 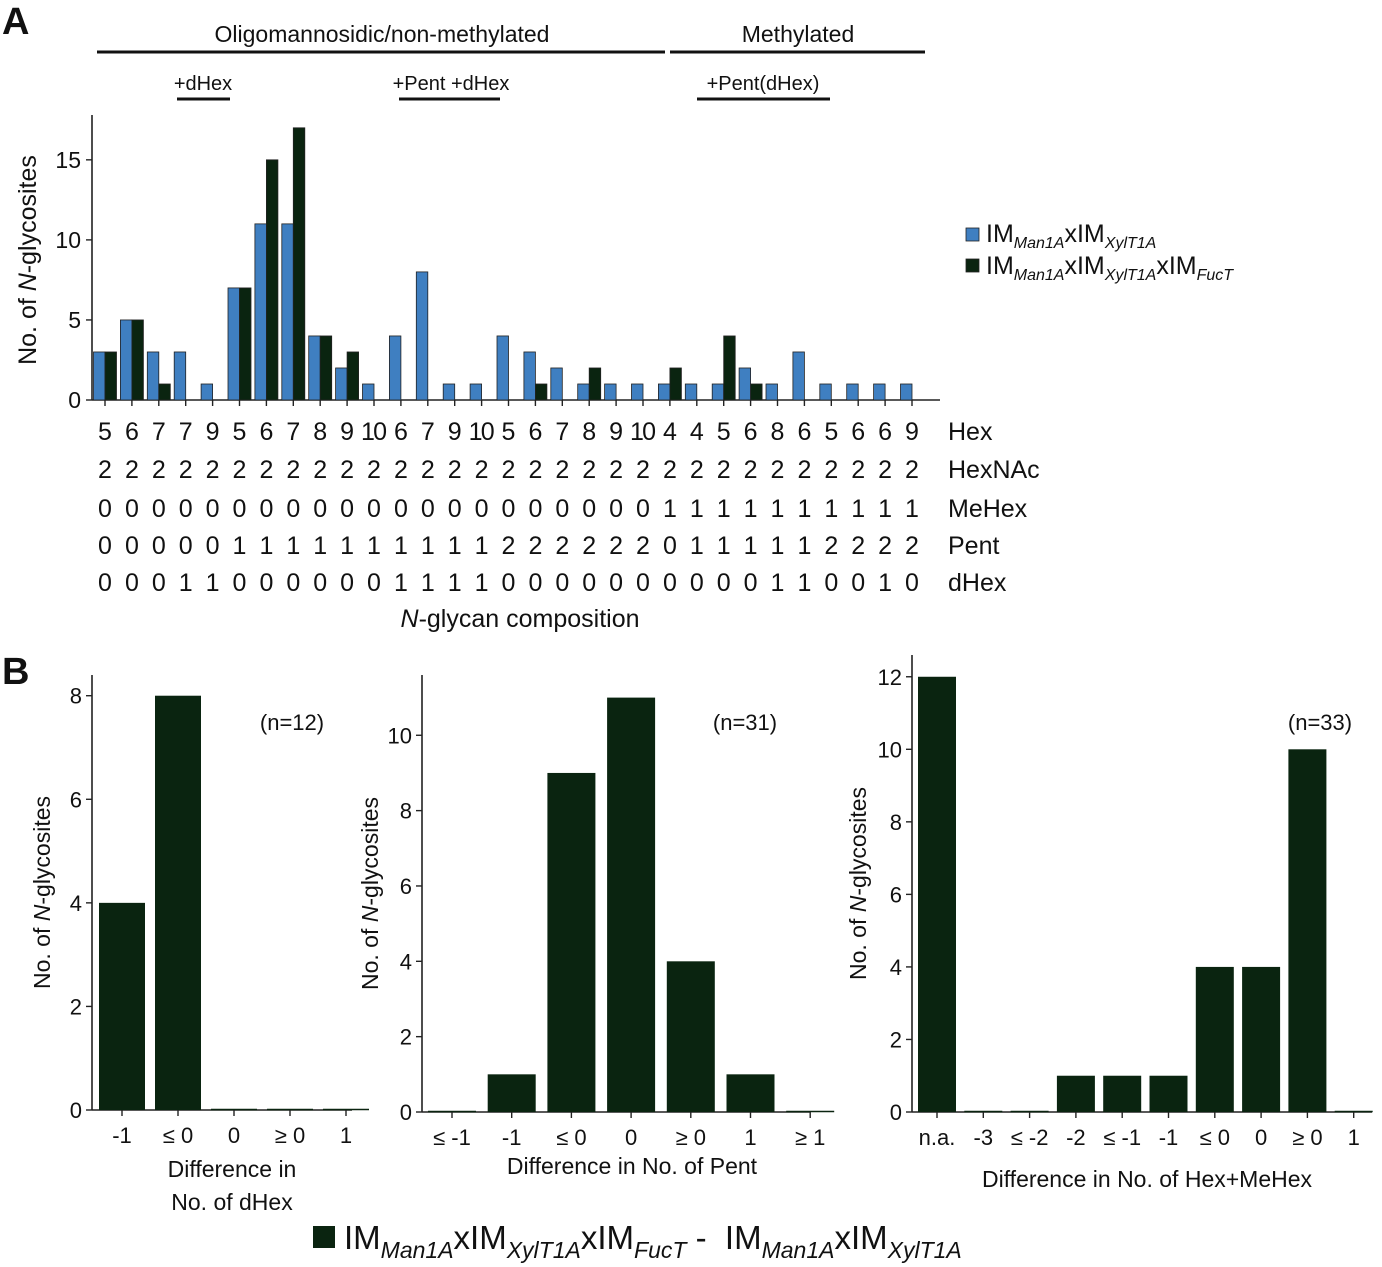 What do you see at coordinates (234, 1135) in the screenshot?
I see `x-tick-label: 0` at bounding box center [234, 1135].